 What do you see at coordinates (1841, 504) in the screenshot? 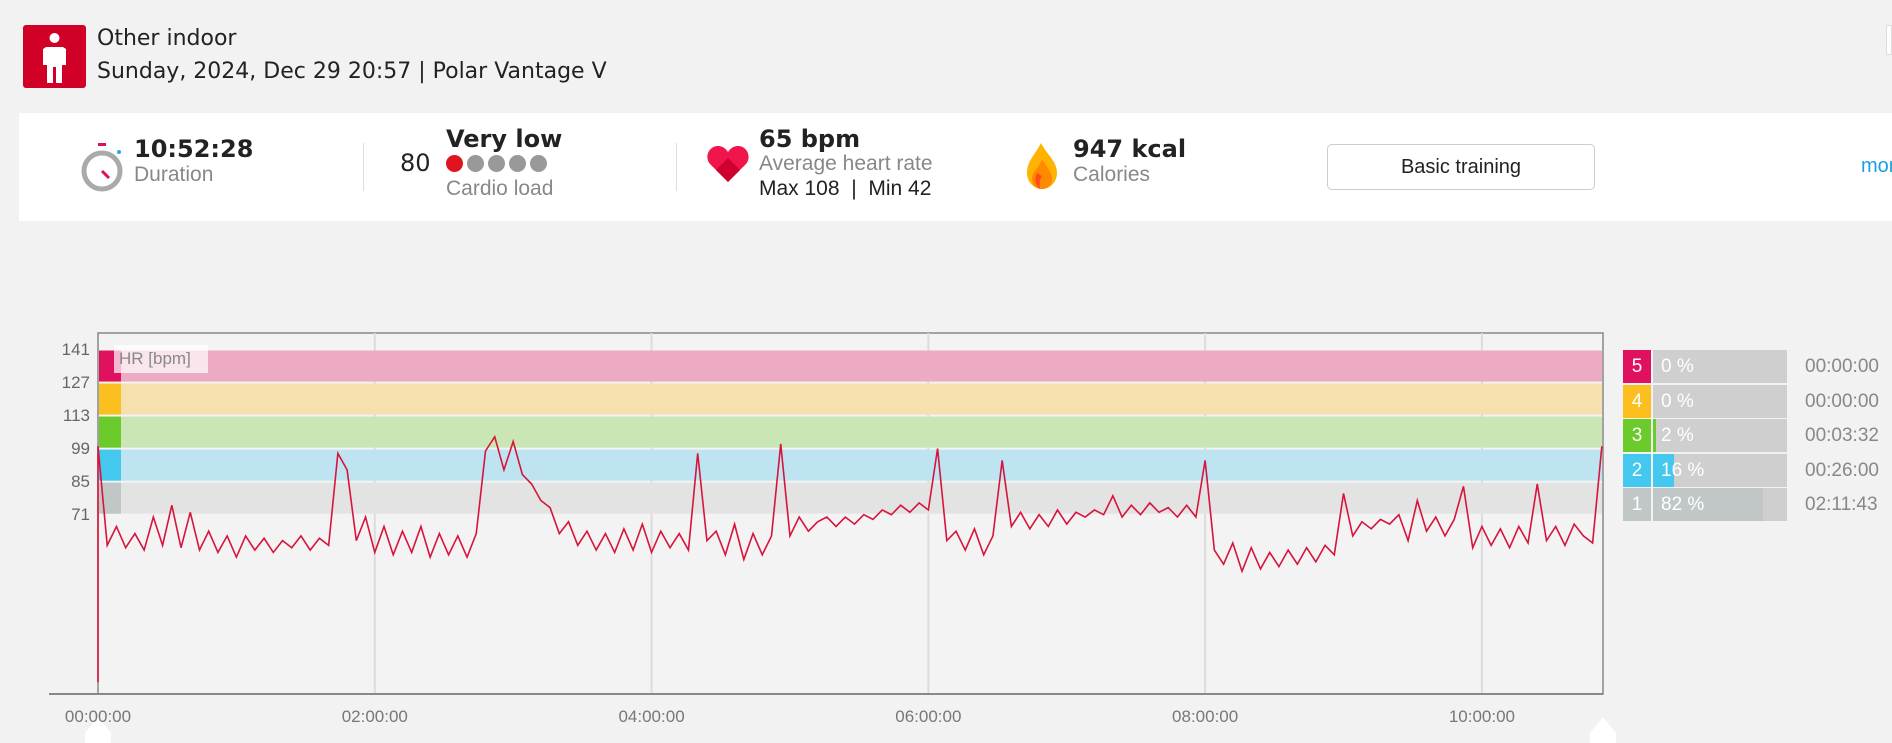
I see `zone-time: 02:11:43` at bounding box center [1841, 504].